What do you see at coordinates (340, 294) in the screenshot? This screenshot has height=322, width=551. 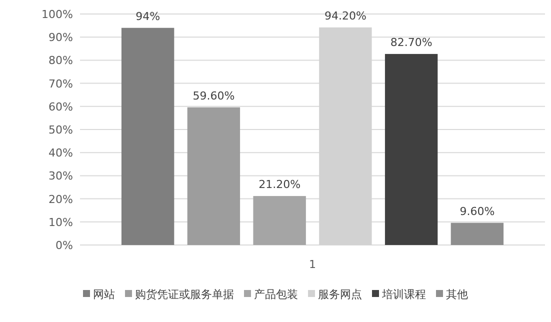 I see `legend-label: 服务网点` at bounding box center [340, 294].